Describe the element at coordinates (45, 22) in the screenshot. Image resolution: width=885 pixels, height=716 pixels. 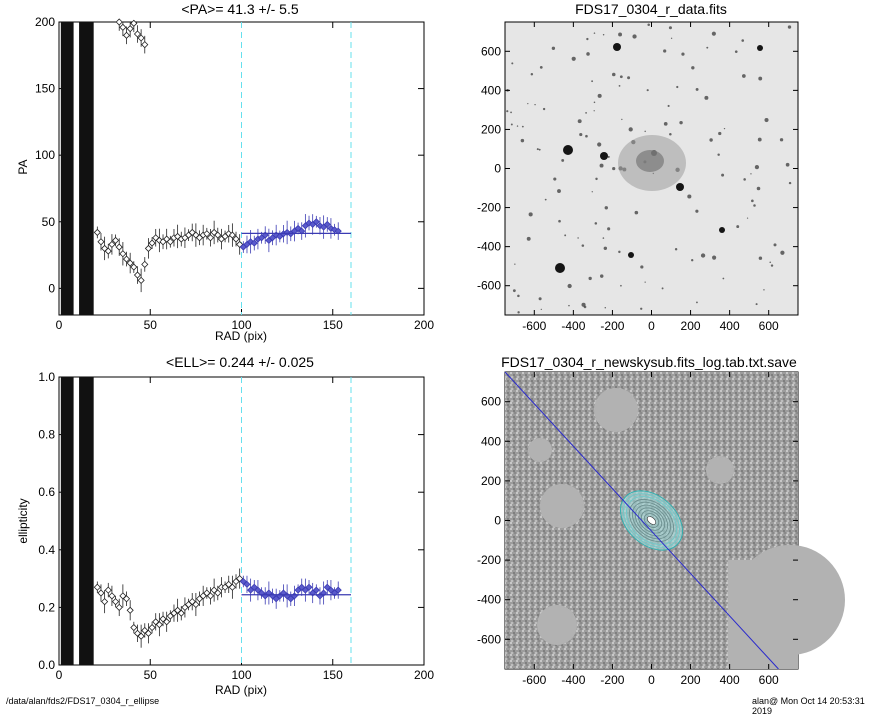
I see `pa-y-tick-label: 200` at that location.